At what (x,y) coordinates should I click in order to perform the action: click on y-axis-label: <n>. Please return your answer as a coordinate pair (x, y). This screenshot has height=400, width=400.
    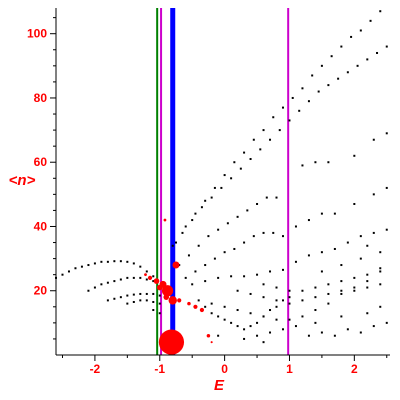
    Looking at the image, I should click on (22, 180).